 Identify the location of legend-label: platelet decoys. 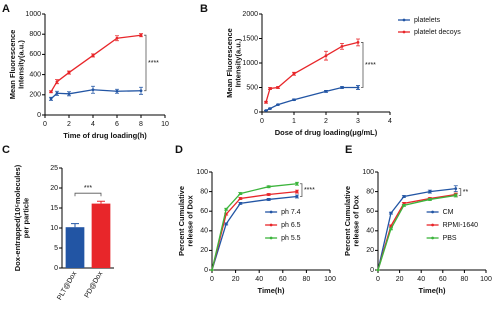
(437, 32).